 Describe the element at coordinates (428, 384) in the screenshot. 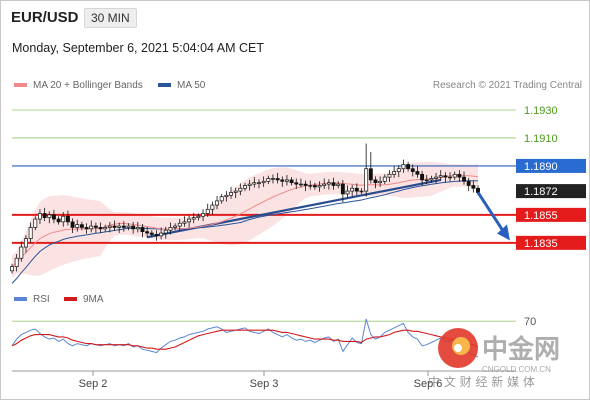

I see `x-tick-label-2: Sep 6` at that location.